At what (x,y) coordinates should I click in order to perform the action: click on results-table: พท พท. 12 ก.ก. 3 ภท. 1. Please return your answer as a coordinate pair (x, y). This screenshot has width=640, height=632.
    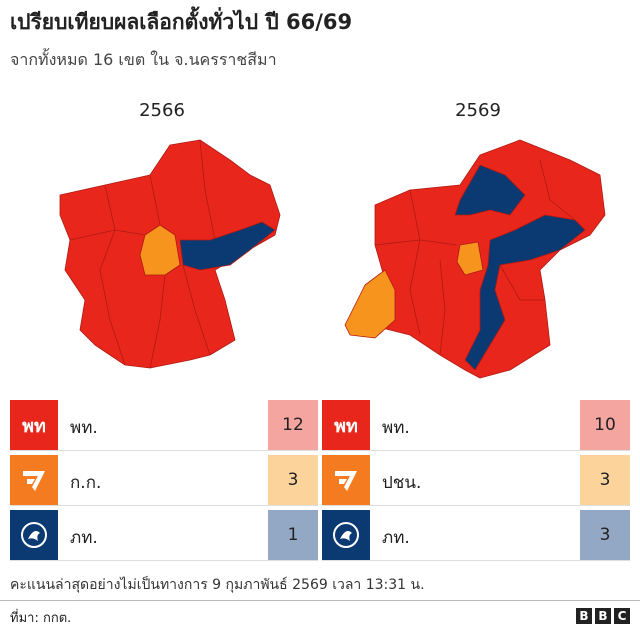
    Looking at the image, I should click on (164, 482).